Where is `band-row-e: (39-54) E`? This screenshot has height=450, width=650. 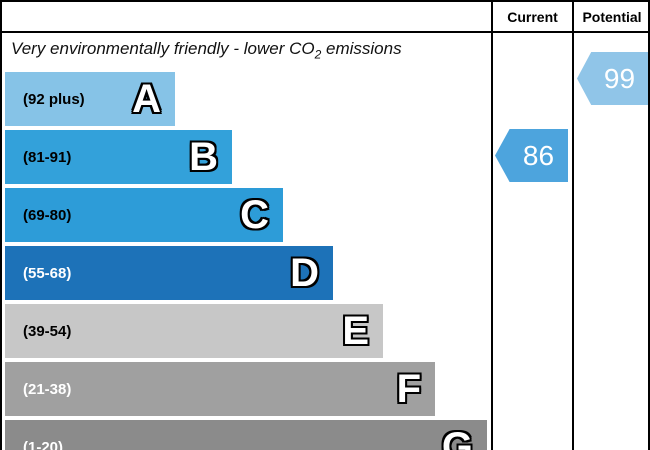
band-row-e: (39-54) E is located at coordinates (194, 331).